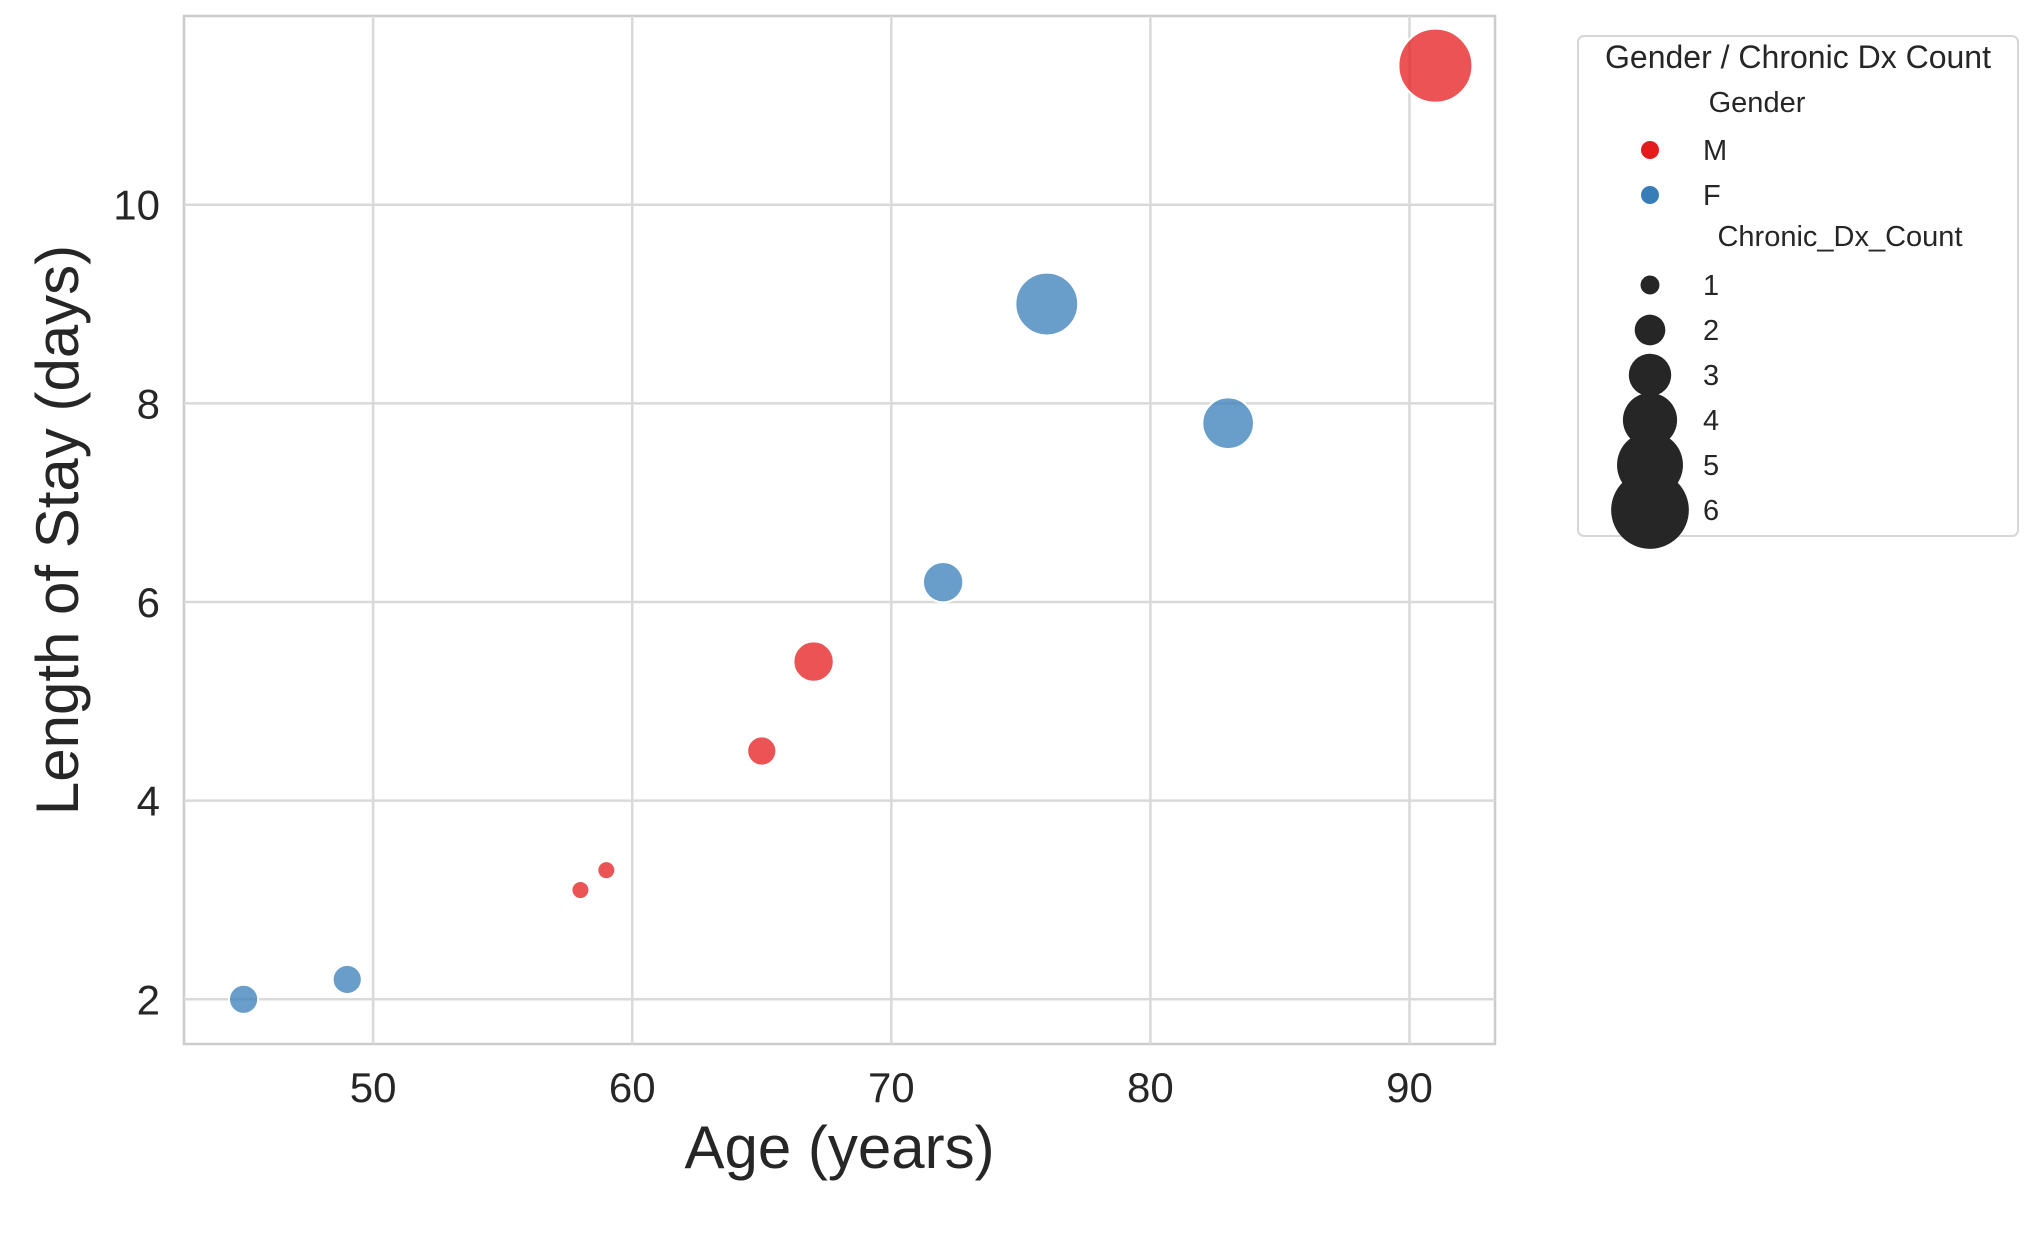 The width and height of the screenshot is (2032, 1256). I want to click on x-tick-label: 50, so click(373, 1087).